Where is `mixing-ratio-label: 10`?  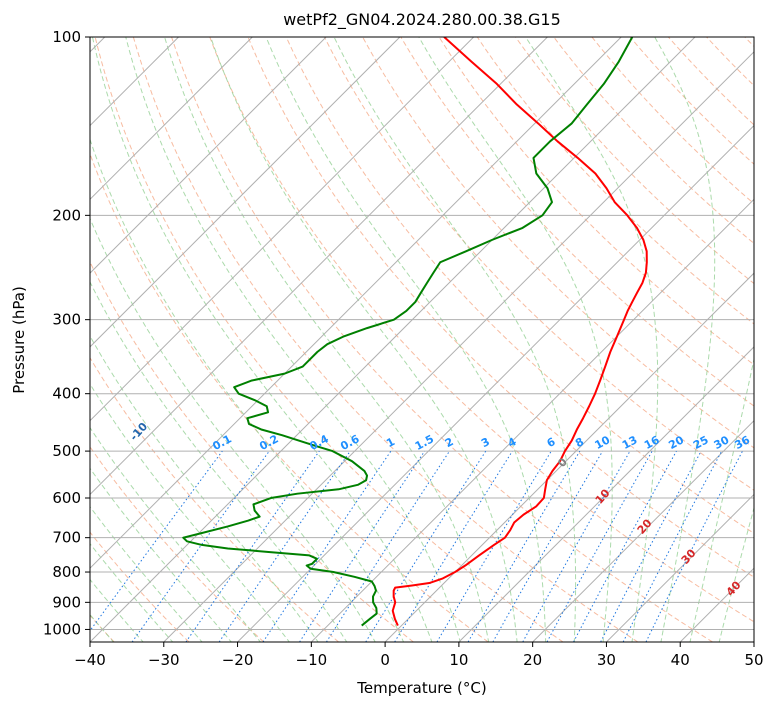 mixing-ratio-label: 10 is located at coordinates (603, 442).